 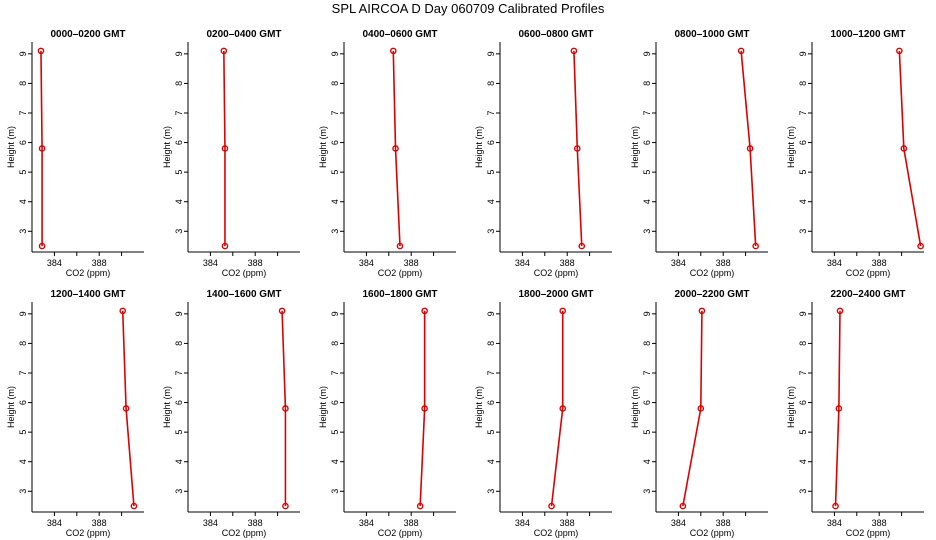 I want to click on panel-title: 0400–0600 GMT, so click(x=399, y=34).